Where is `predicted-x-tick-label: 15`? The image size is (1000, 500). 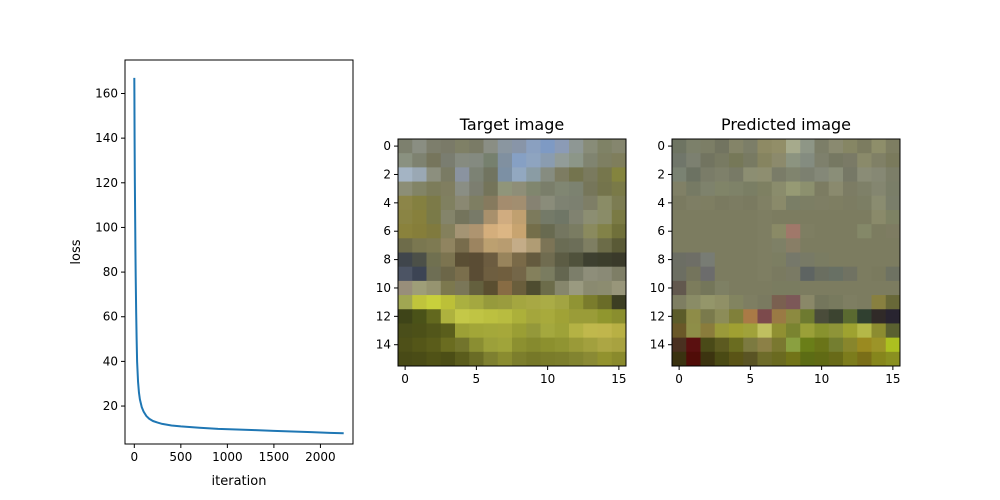 predicted-x-tick-label: 15 is located at coordinates (892, 379).